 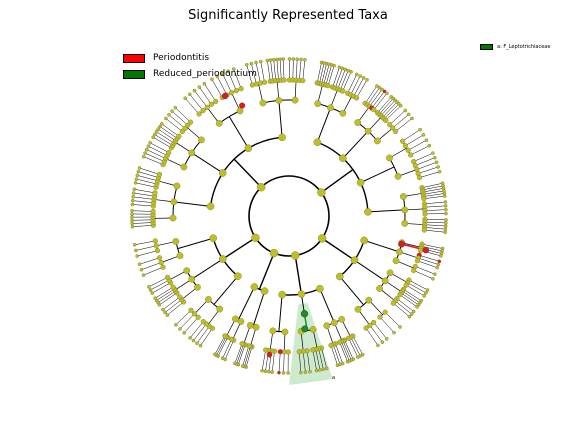 I want to click on root-ring, so click(x=289, y=216).